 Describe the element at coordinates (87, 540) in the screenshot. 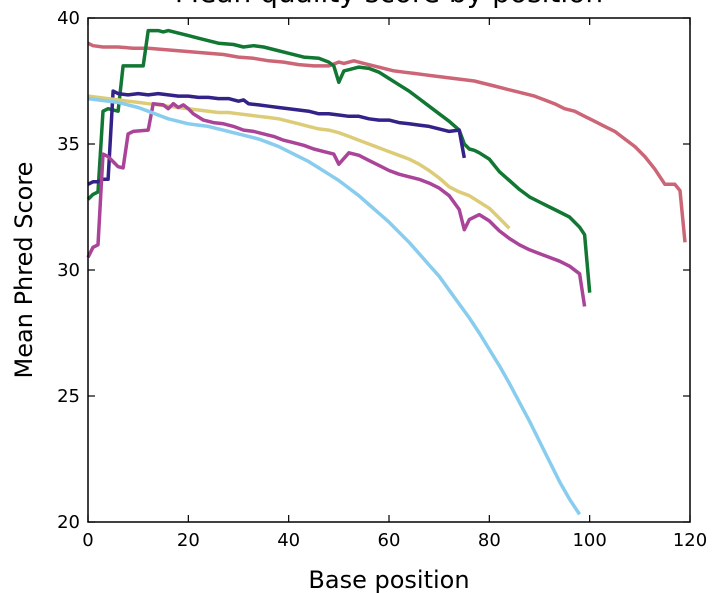

I see `x-tick-label: 0` at that location.